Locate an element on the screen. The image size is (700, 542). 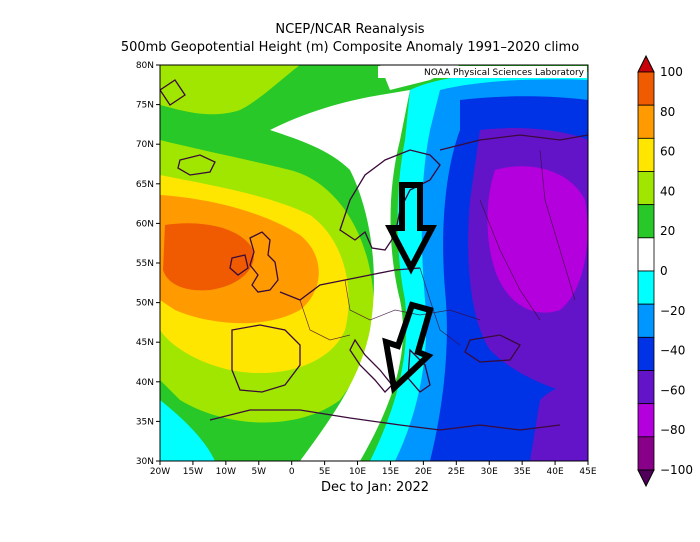
arrow-down-diagonal is located at coordinates (408, 348).